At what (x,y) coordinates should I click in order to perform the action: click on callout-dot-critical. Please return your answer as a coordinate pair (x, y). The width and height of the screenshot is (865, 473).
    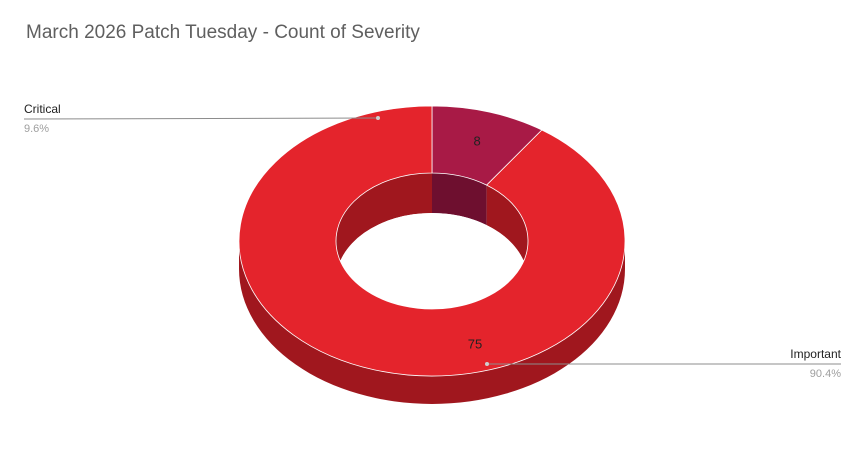
    Looking at the image, I should click on (378, 118).